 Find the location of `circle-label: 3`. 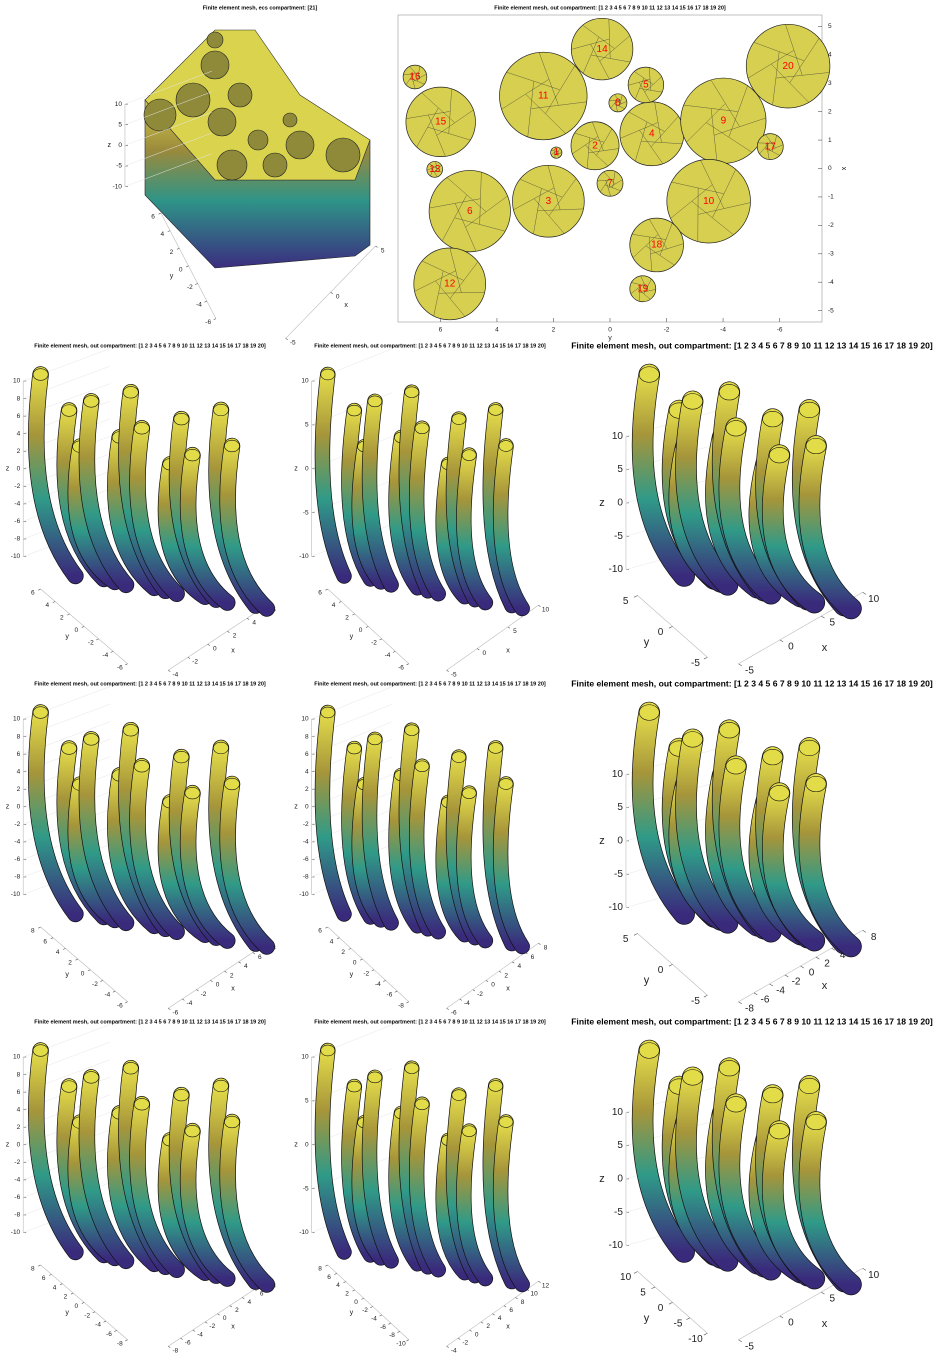

circle-label: 3 is located at coordinates (549, 201).